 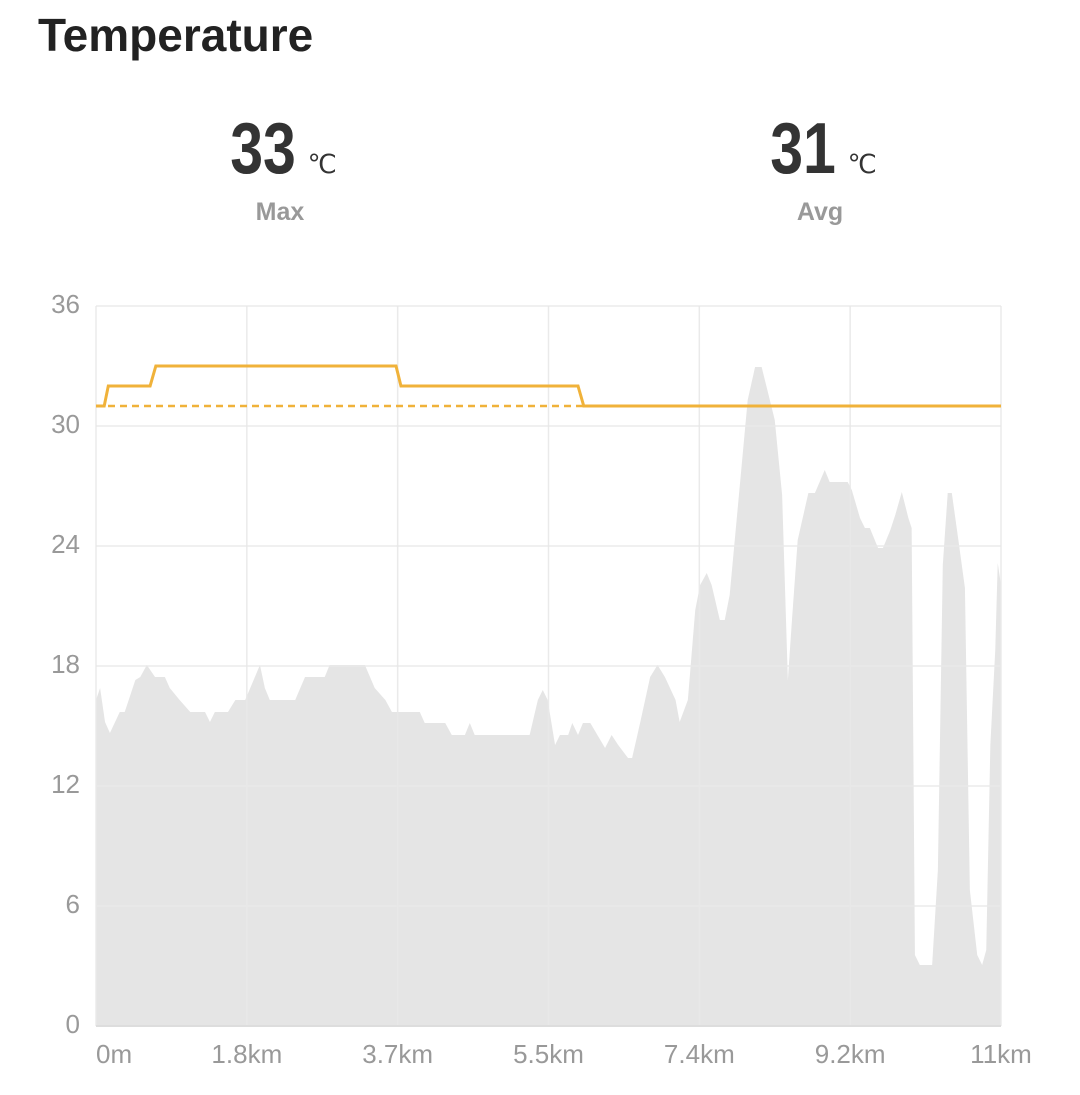 I want to click on y-tick-label: 6, so click(x=73, y=904).